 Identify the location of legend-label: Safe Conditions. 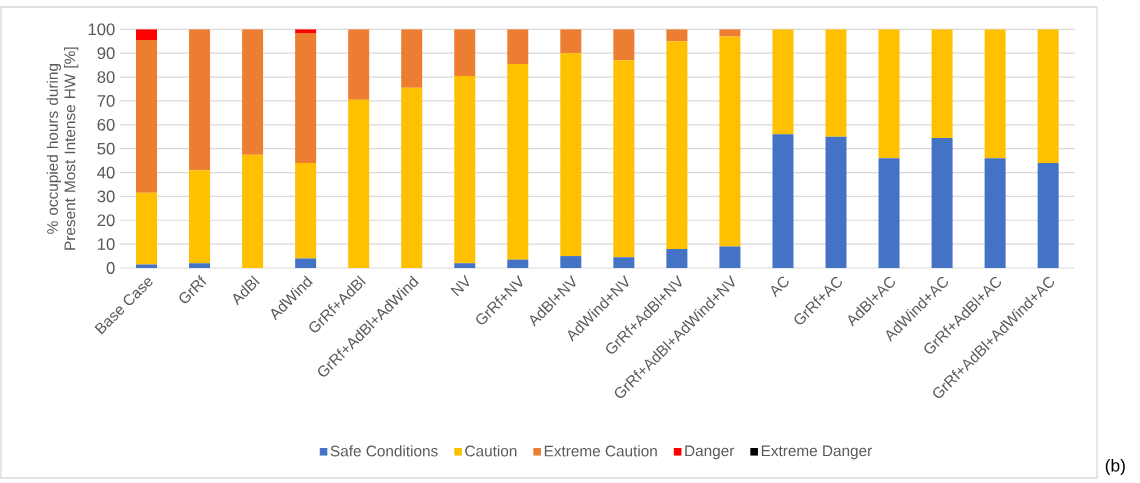
(384, 451).